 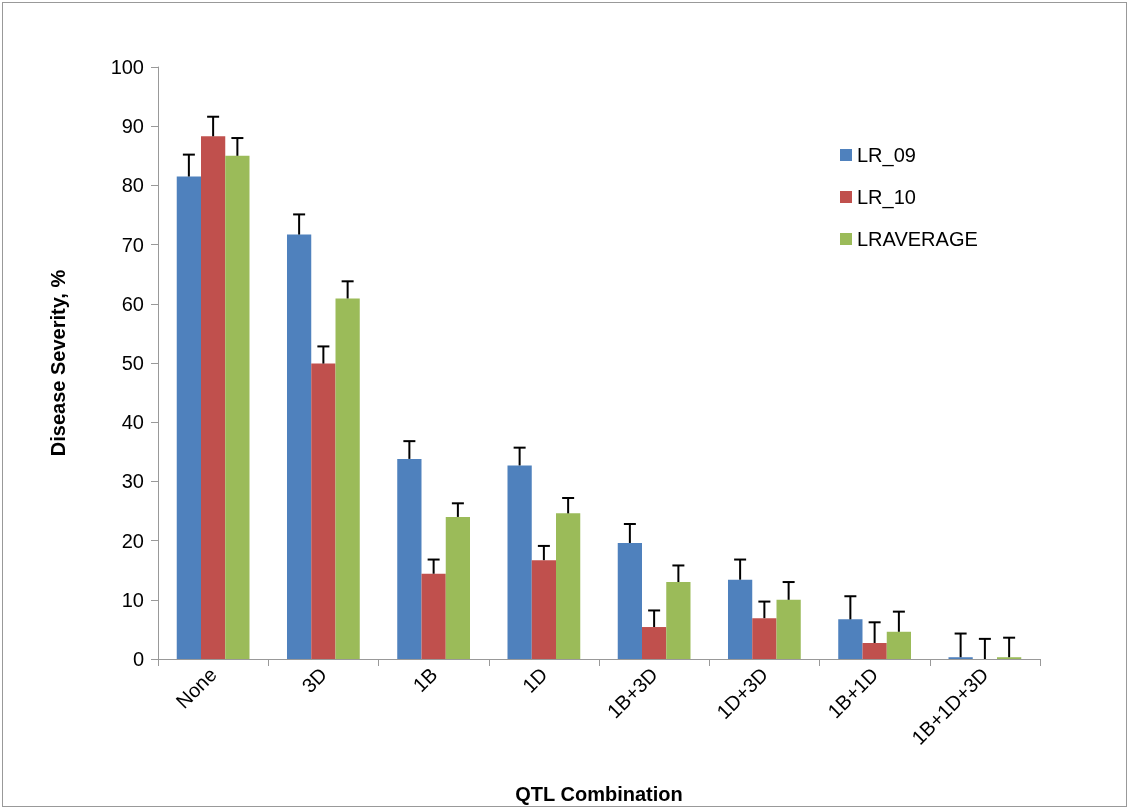 What do you see at coordinates (132, 363) in the screenshot?
I see `y-tick-label: 50` at bounding box center [132, 363].